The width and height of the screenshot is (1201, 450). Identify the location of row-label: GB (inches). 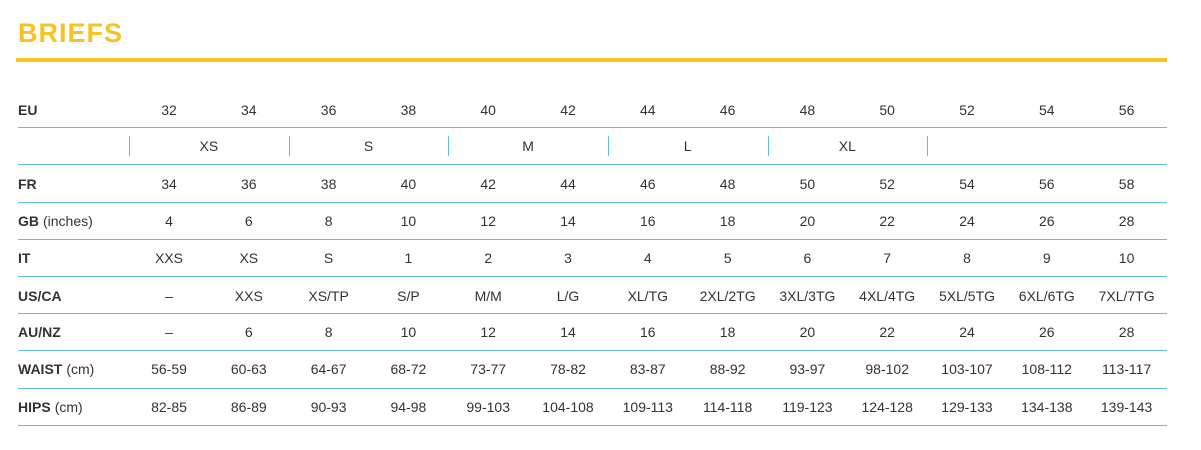
(55, 221).